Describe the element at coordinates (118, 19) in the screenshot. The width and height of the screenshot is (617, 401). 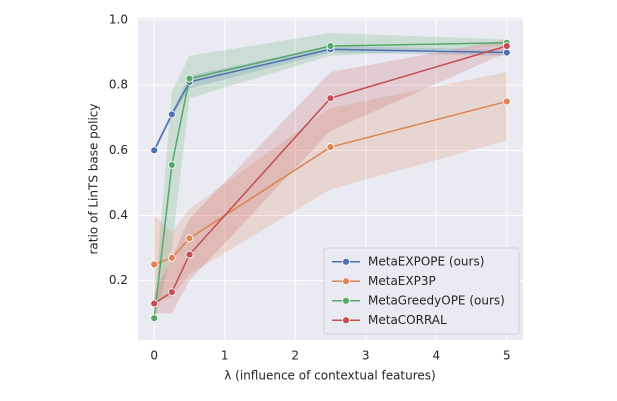
I see `y-tick-label: 1.0` at that location.